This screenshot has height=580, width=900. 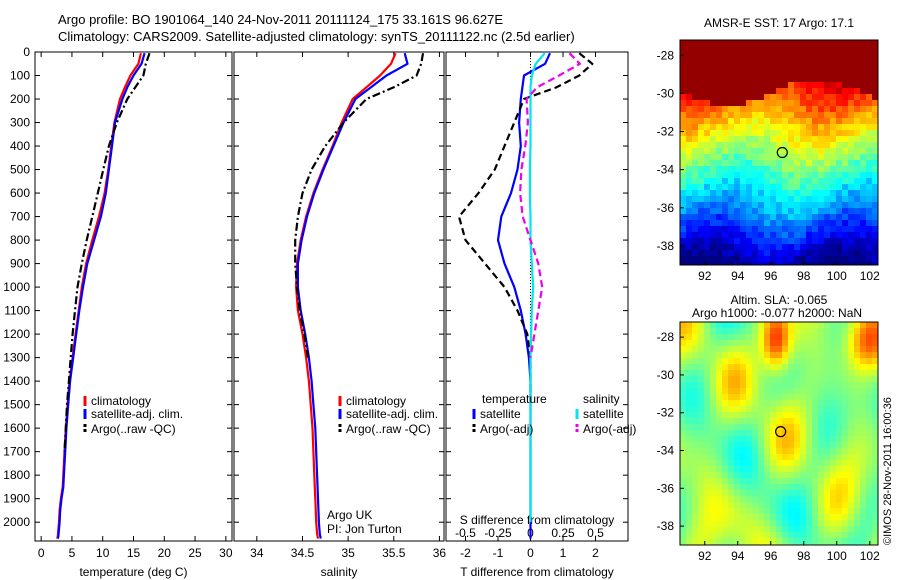 What do you see at coordinates (666, 246) in the screenshot?
I see `y-tick-label: -38` at bounding box center [666, 246].